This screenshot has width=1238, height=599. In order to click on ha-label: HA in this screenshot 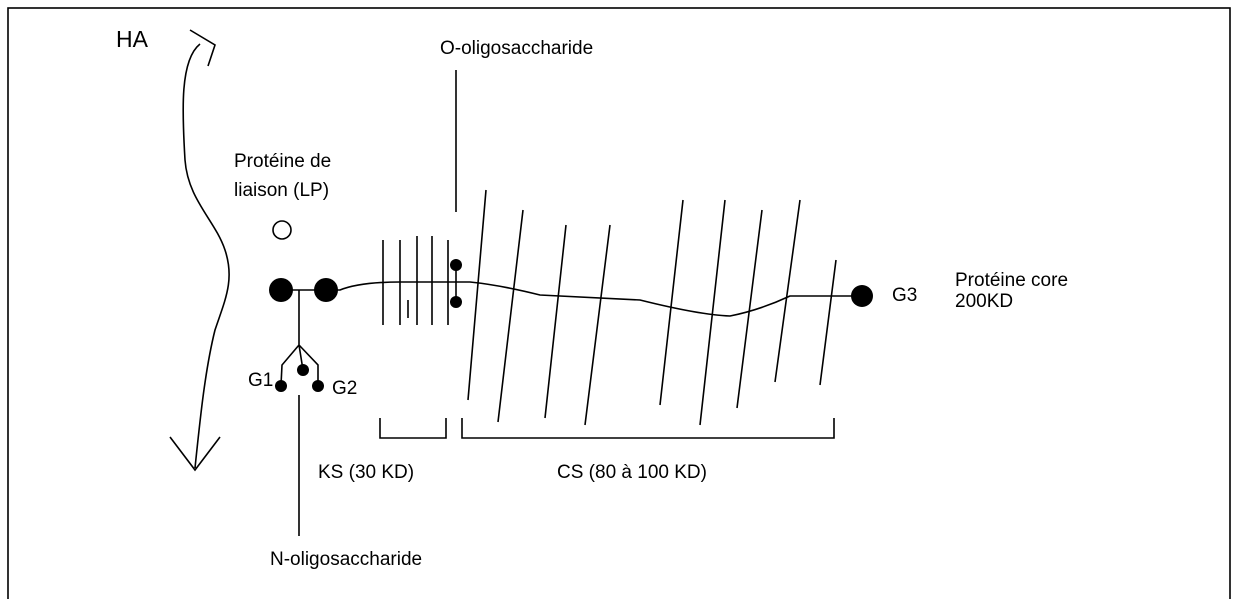, I will do `click(132, 39)`.